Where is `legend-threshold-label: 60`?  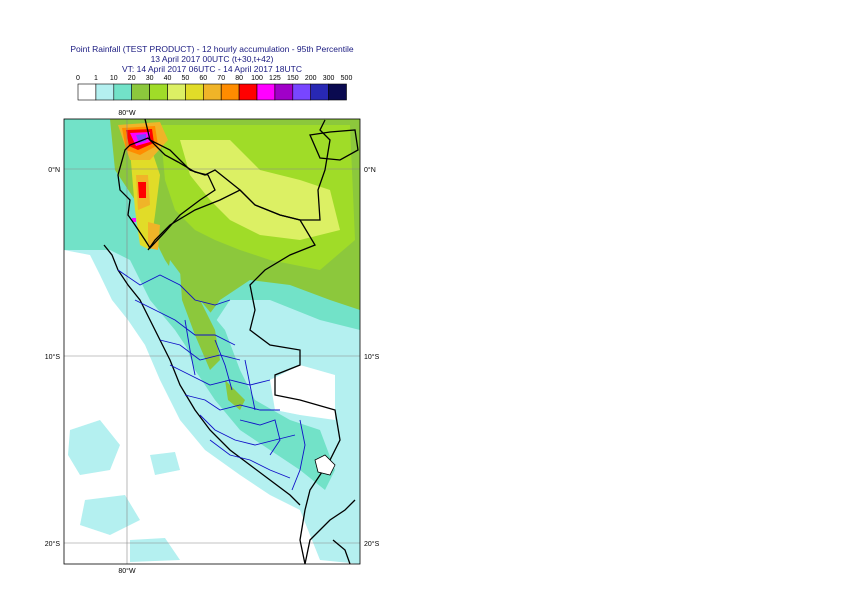
legend-threshold-label: 60 is located at coordinates (203, 78).